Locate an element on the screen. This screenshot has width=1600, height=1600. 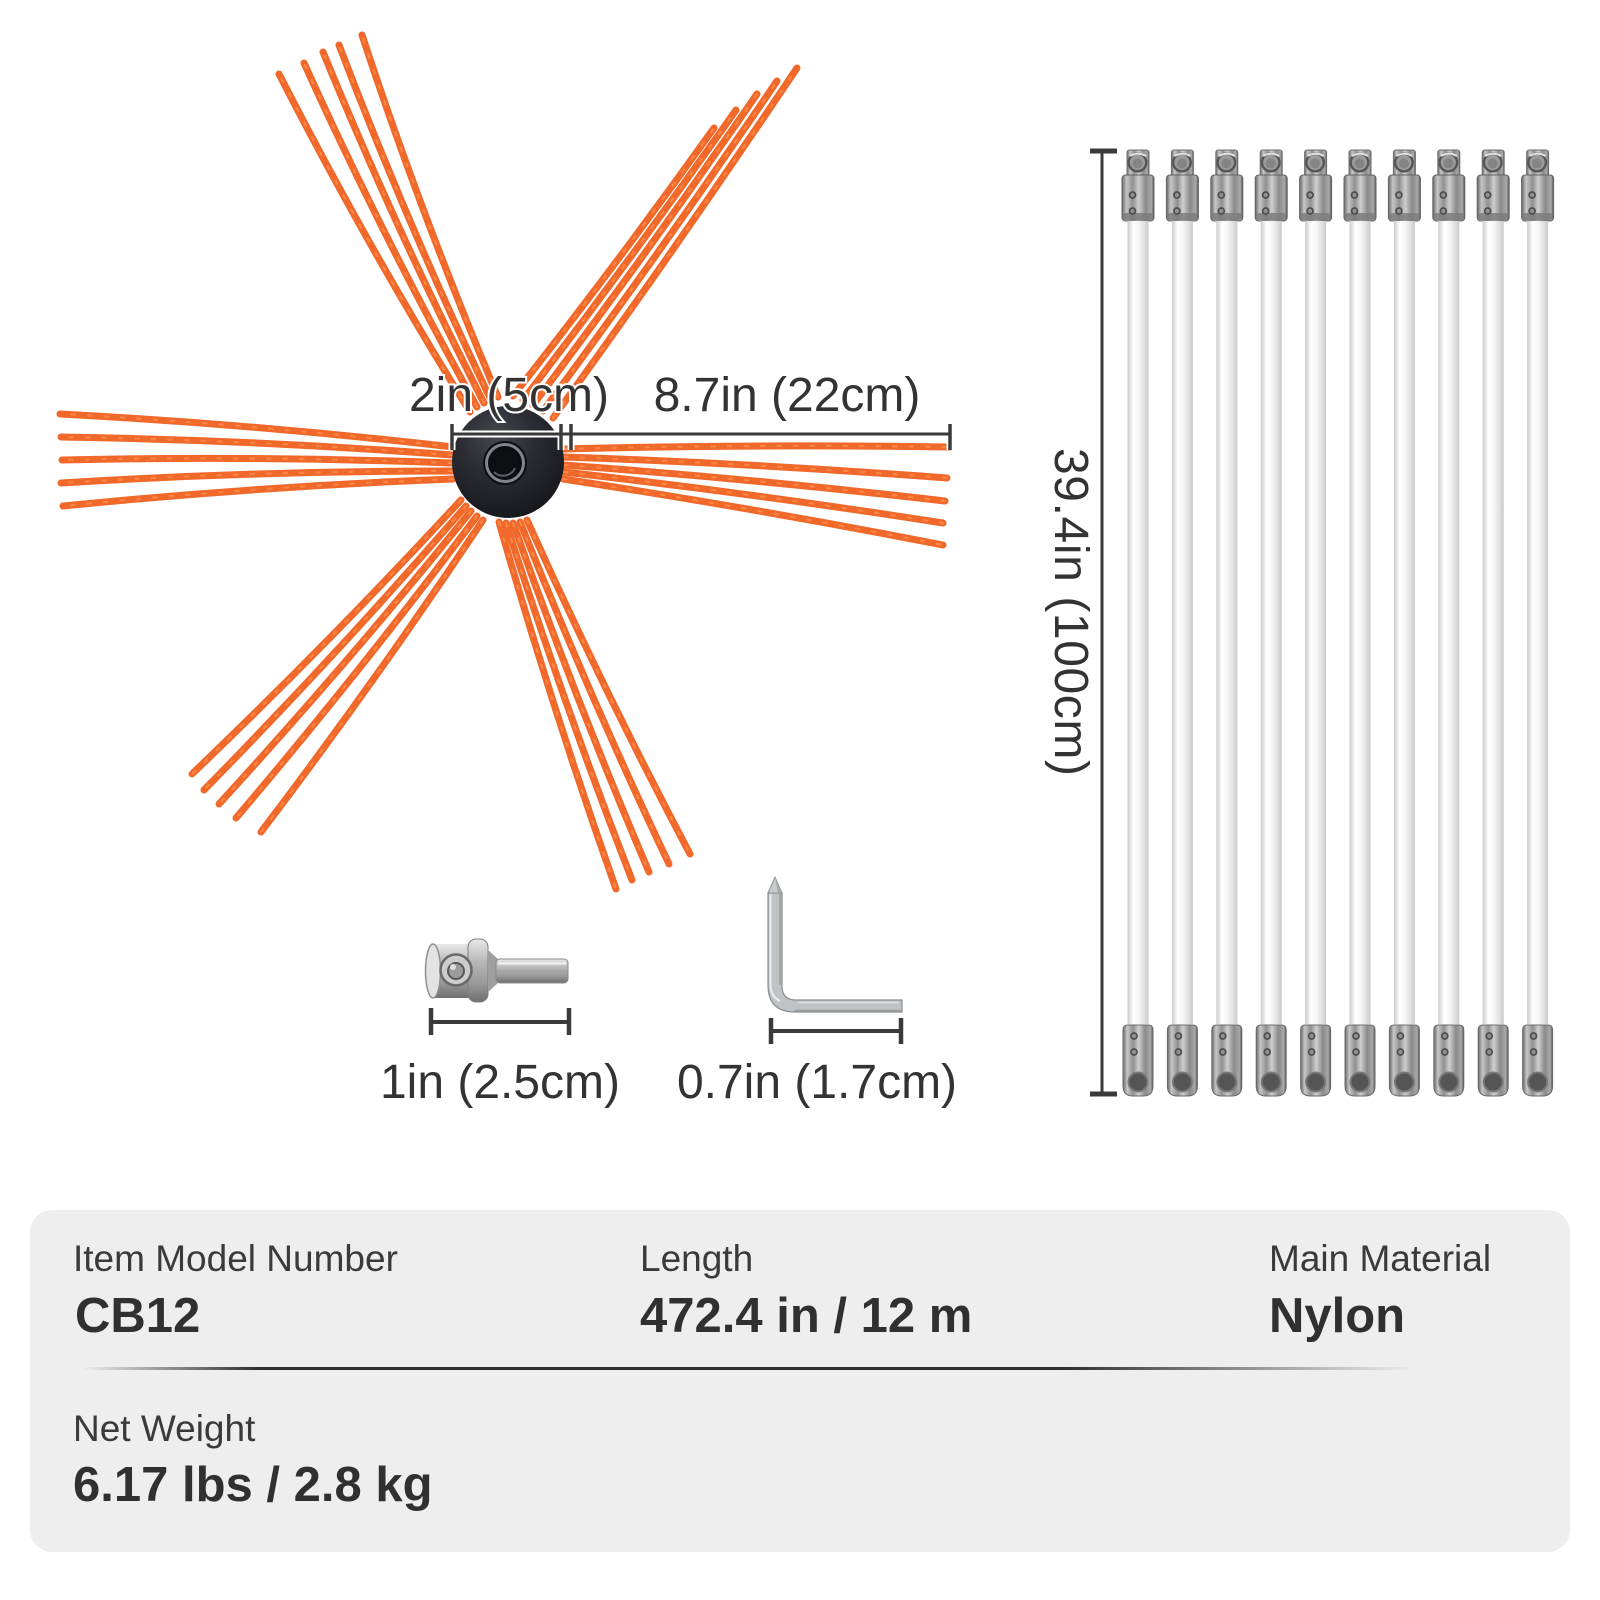
svg-text: 1in (2.5cm) is located at coordinates (500, 1082).